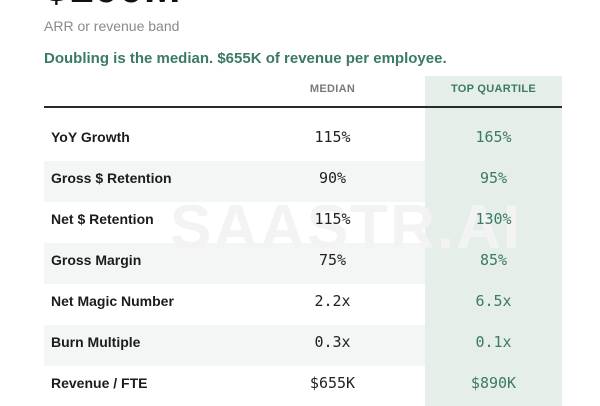  What do you see at coordinates (493, 219) in the screenshot?
I see `top-quartile-value-net-retention: 130%` at bounding box center [493, 219].